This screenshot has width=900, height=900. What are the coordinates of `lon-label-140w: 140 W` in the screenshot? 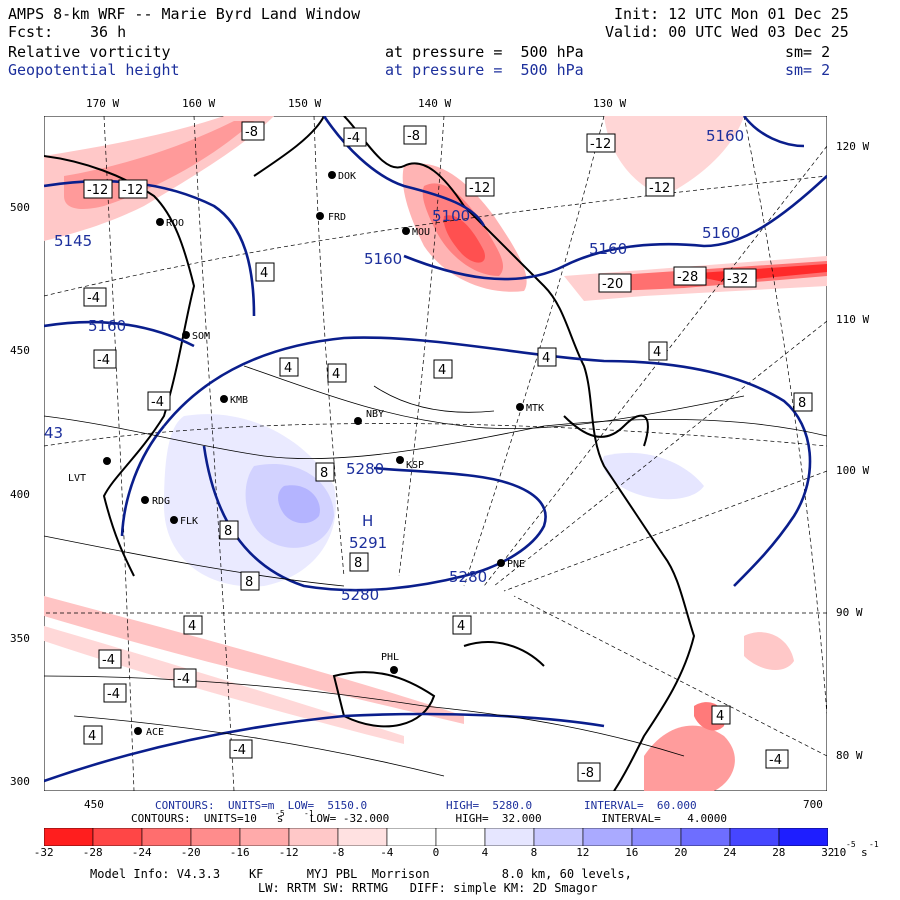 It's located at (435, 103).